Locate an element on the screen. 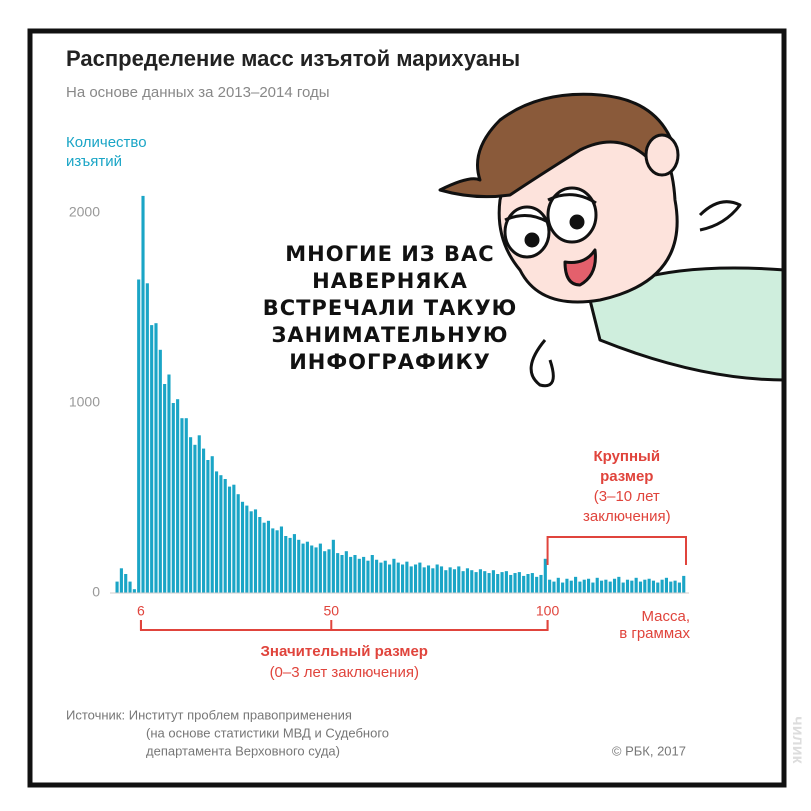  watermark: чилик is located at coordinates (797, 740).